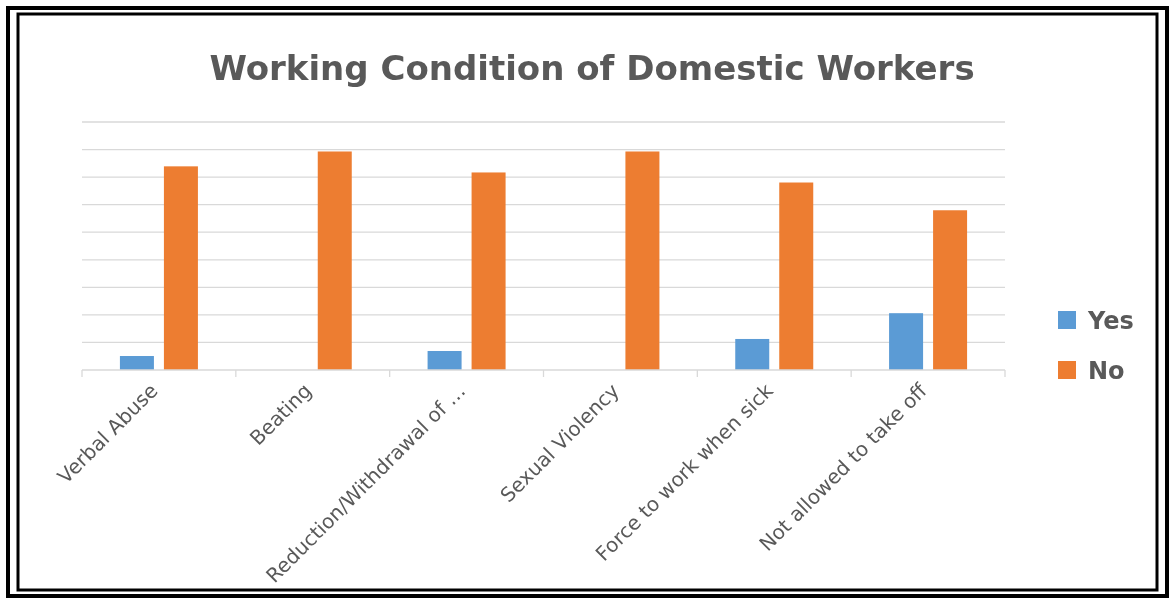 The width and height of the screenshot is (1175, 604). I want to click on legend-label: No, so click(1106, 371).